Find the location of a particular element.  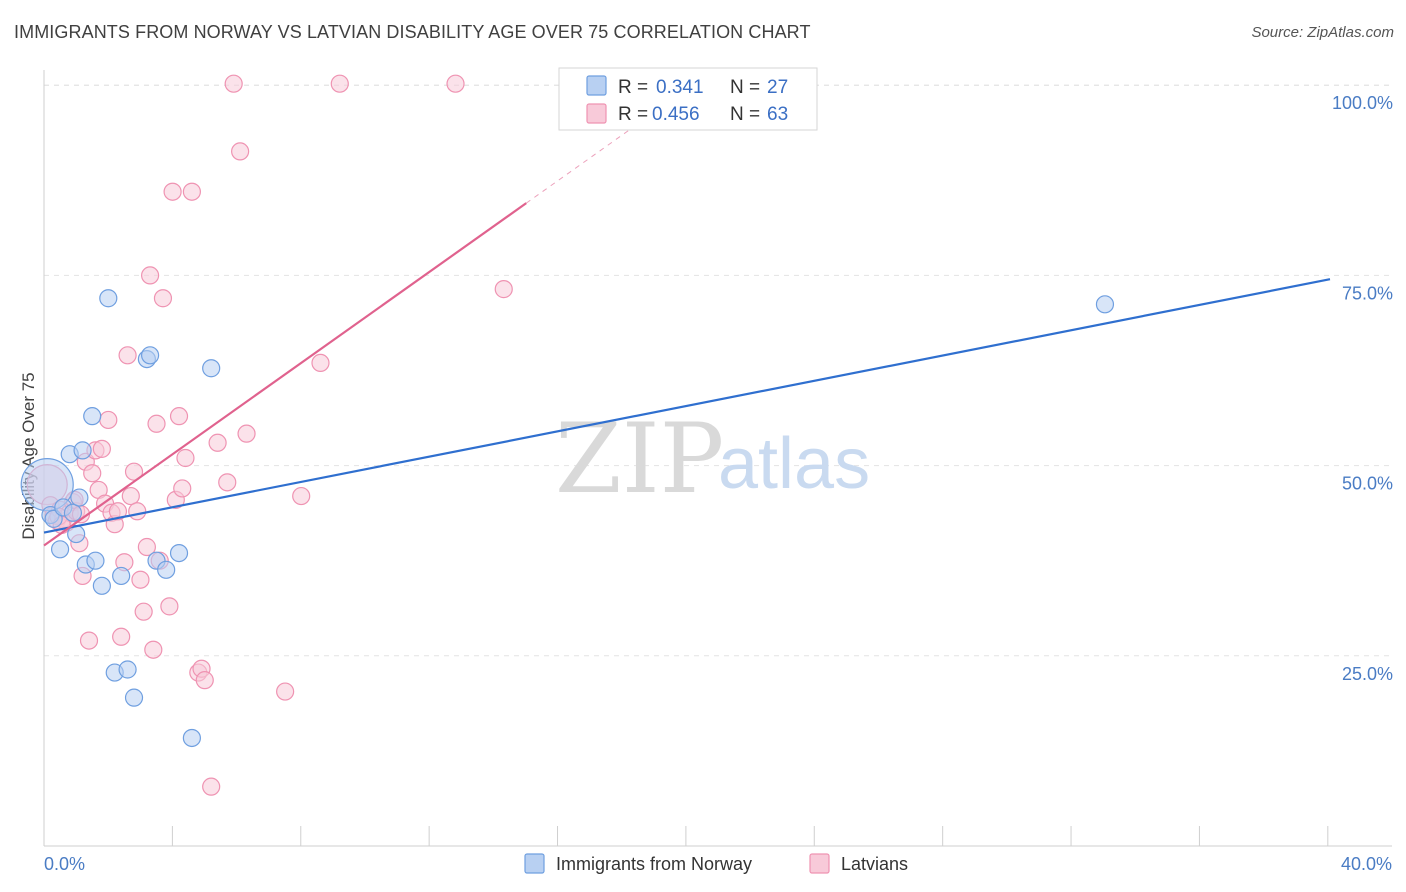

legend-swatch-latvian is located at coordinates (596, 113).